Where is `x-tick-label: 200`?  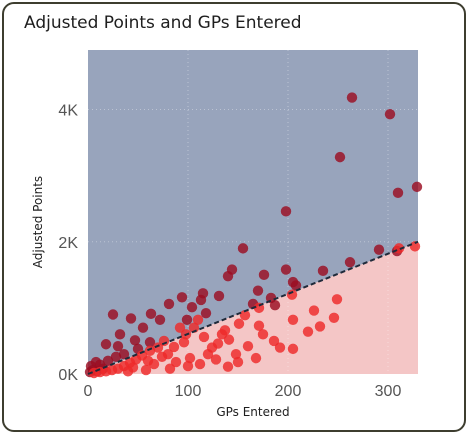 x-tick-label: 200 is located at coordinates (288, 391).